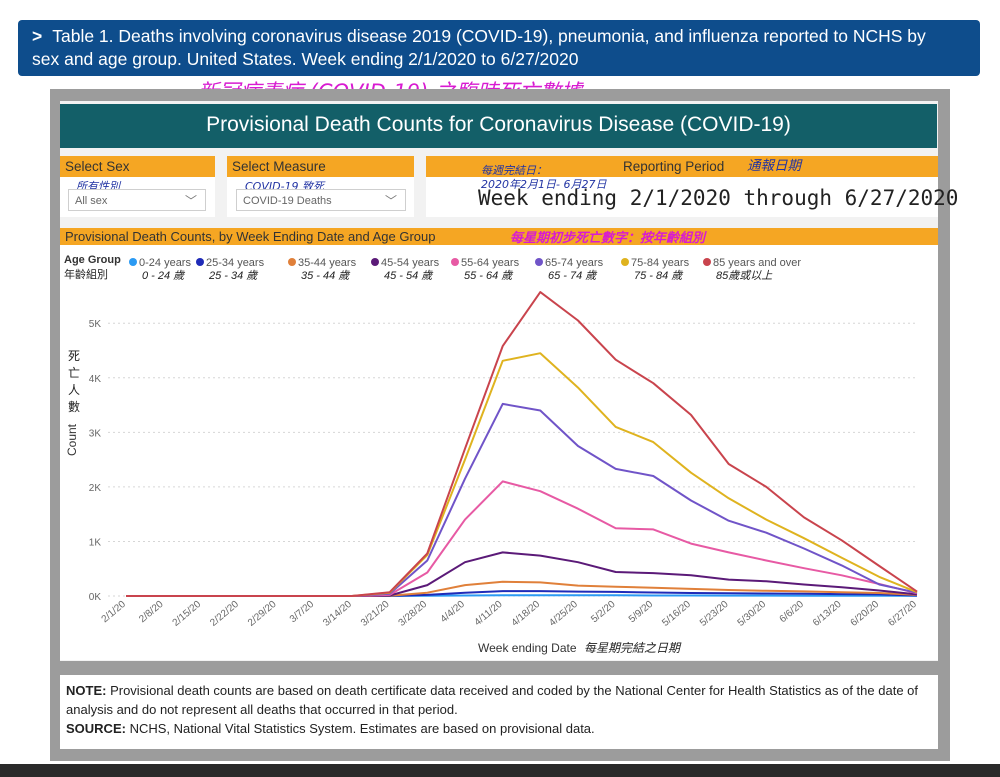 The width and height of the screenshot is (1000, 777). I want to click on bottom-strip, so click(500, 770).